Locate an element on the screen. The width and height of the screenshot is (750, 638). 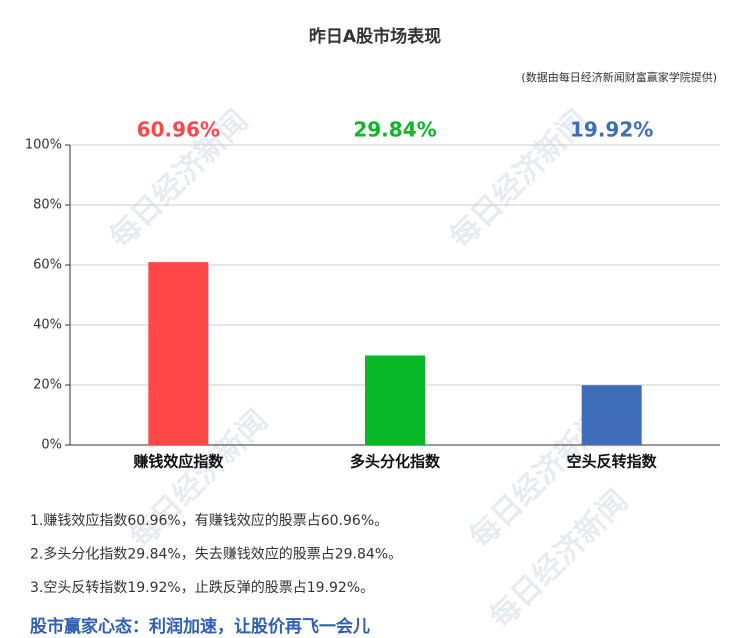
note: 3.空头反转指数19.92%，止跌反弹的股票占19.92%。 is located at coordinates (202, 588).